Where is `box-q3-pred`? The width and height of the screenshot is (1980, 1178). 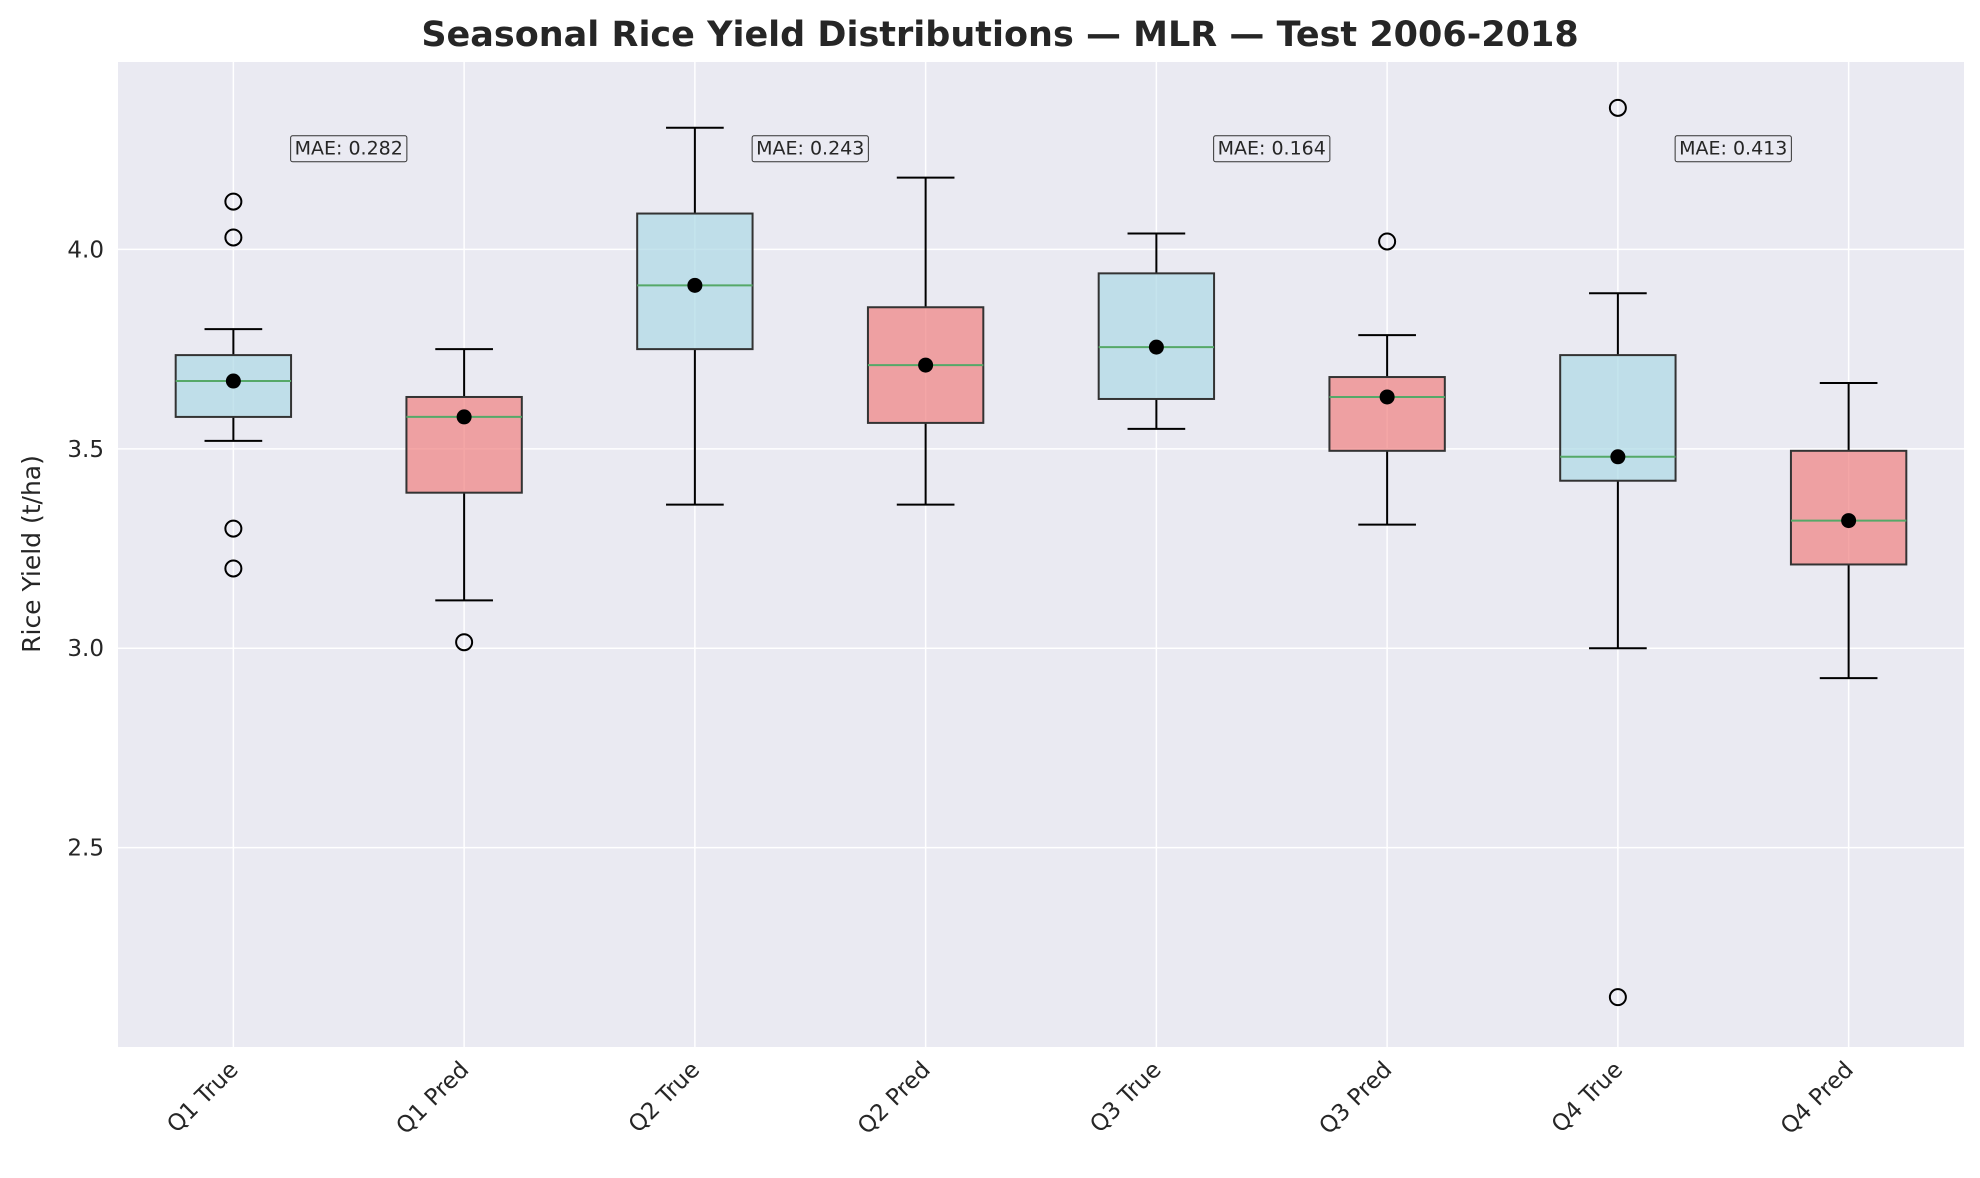
box-q3-pred is located at coordinates (1387, 379).